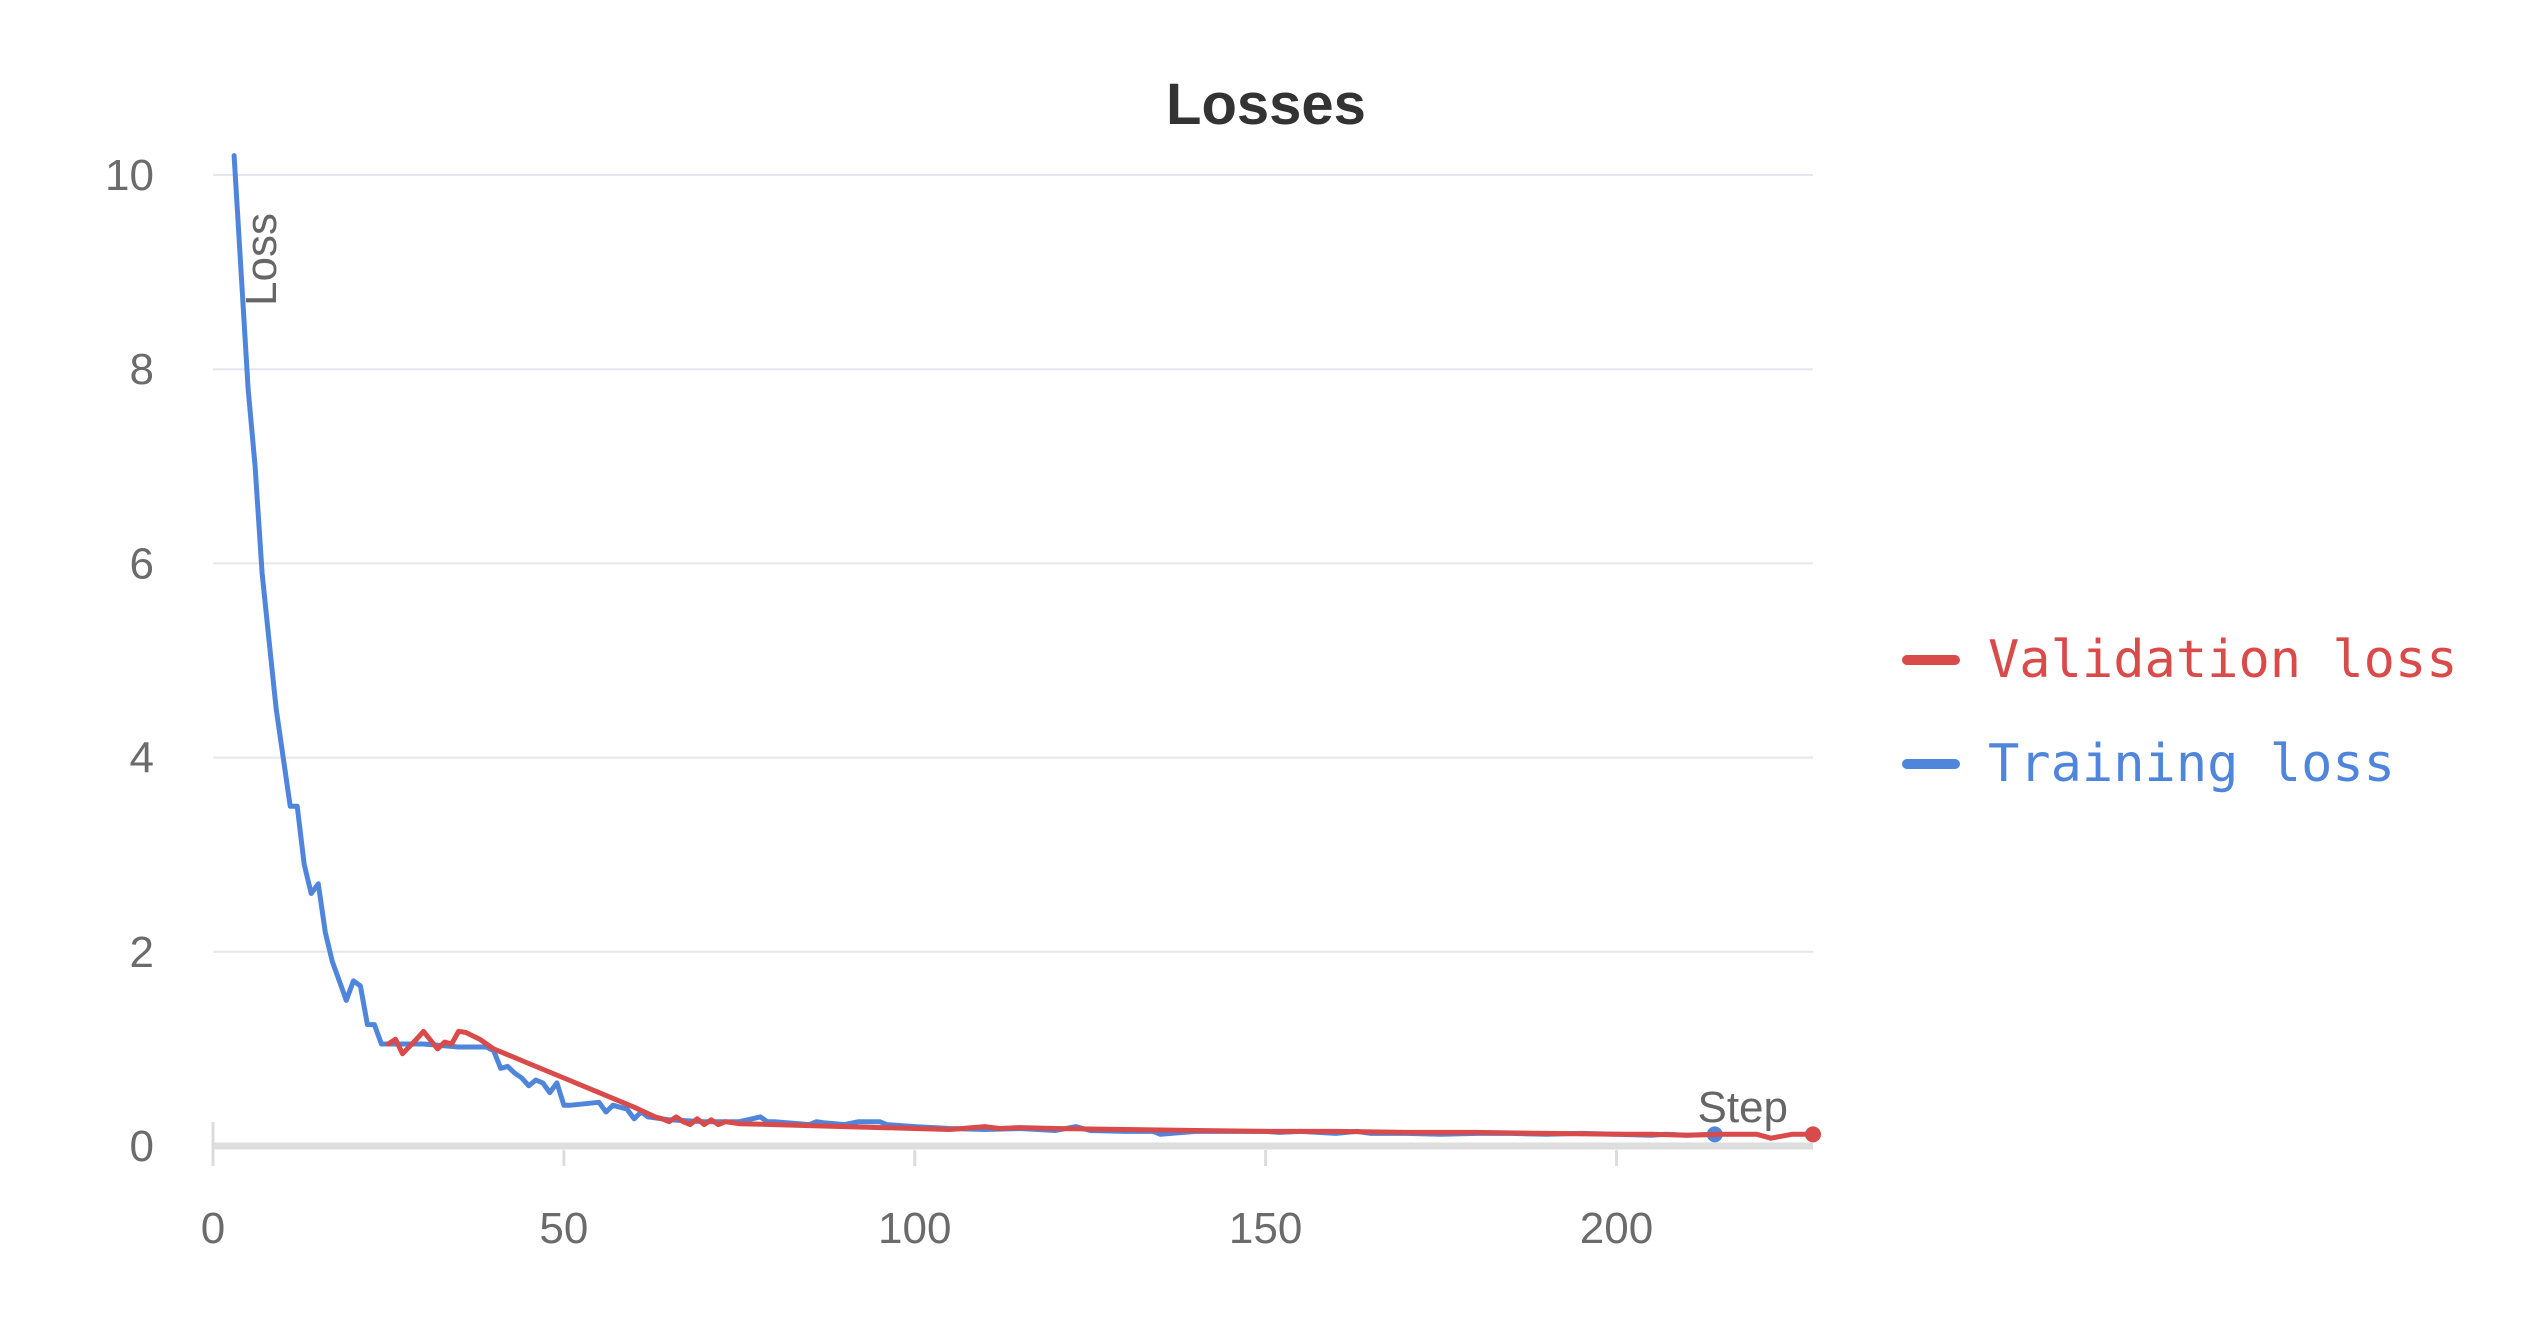 This screenshot has height=1328, width=2528. Describe the element at coordinates (2180, 712) in the screenshot. I see `legend: Validation loss Training loss` at that location.